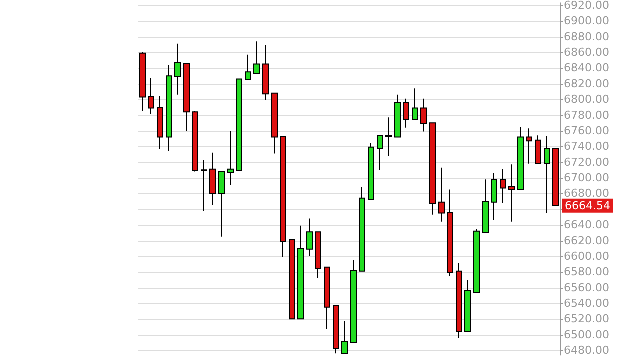 The width and height of the screenshot is (619, 356). Describe the element at coordinates (587, 68) in the screenshot. I see `y-tick-label: 6840.00` at that location.